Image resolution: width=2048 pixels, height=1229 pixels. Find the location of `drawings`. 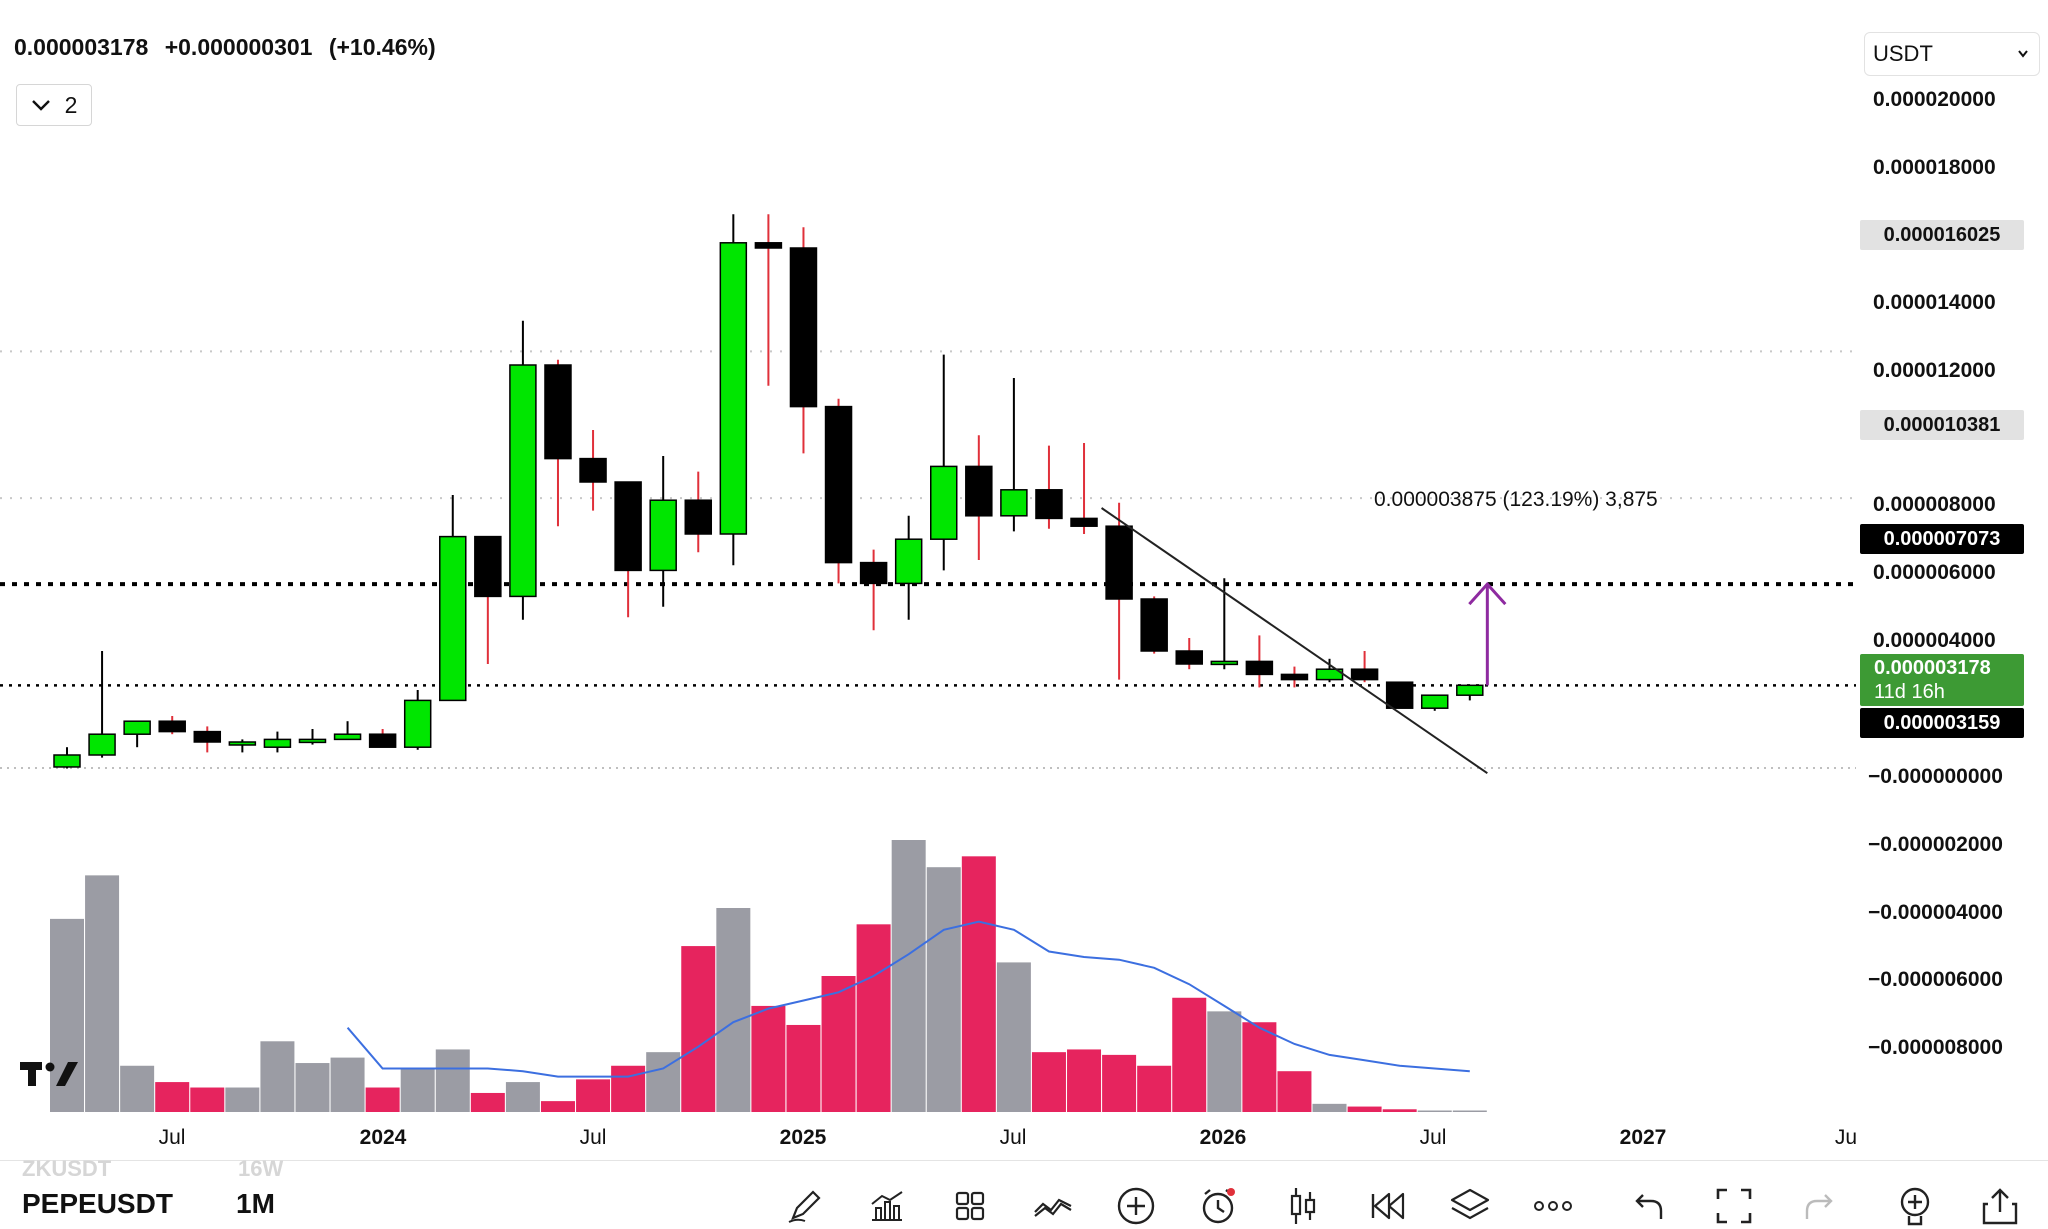

drawings is located at coordinates (1303, 641).